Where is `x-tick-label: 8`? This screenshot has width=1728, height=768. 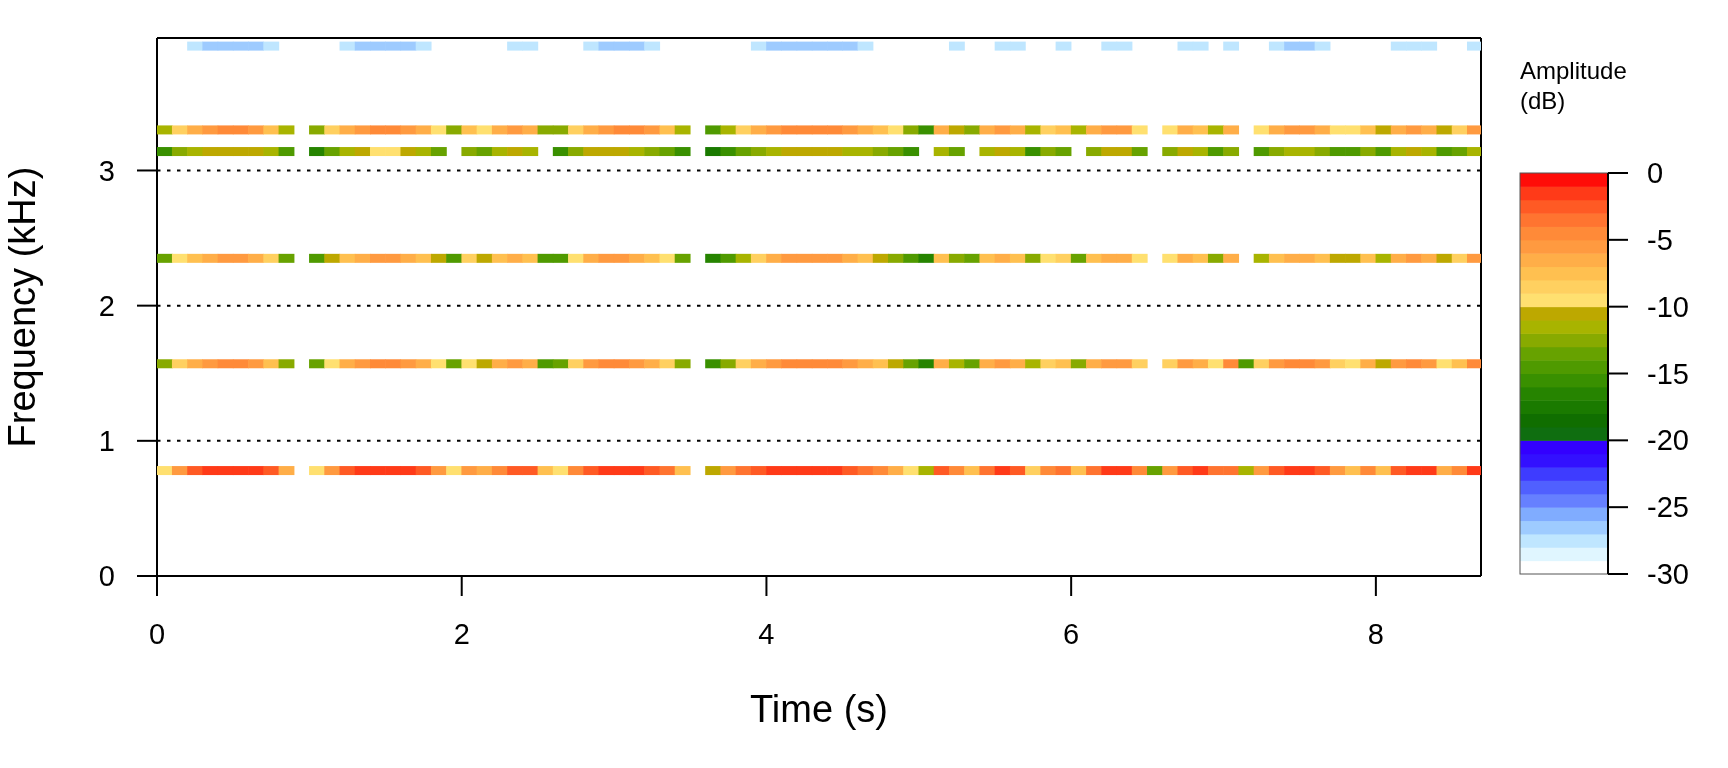
x-tick-label: 8 is located at coordinates (1375, 633).